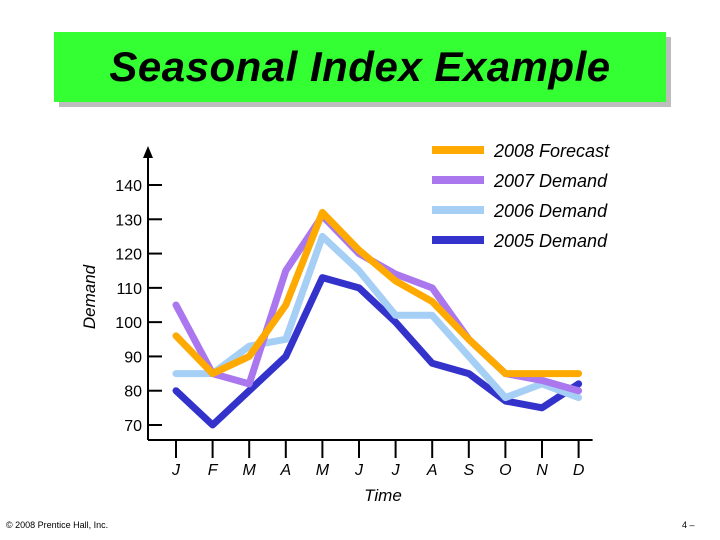  Describe the element at coordinates (133, 357) in the screenshot. I see `y-tick-label: 90` at that location.